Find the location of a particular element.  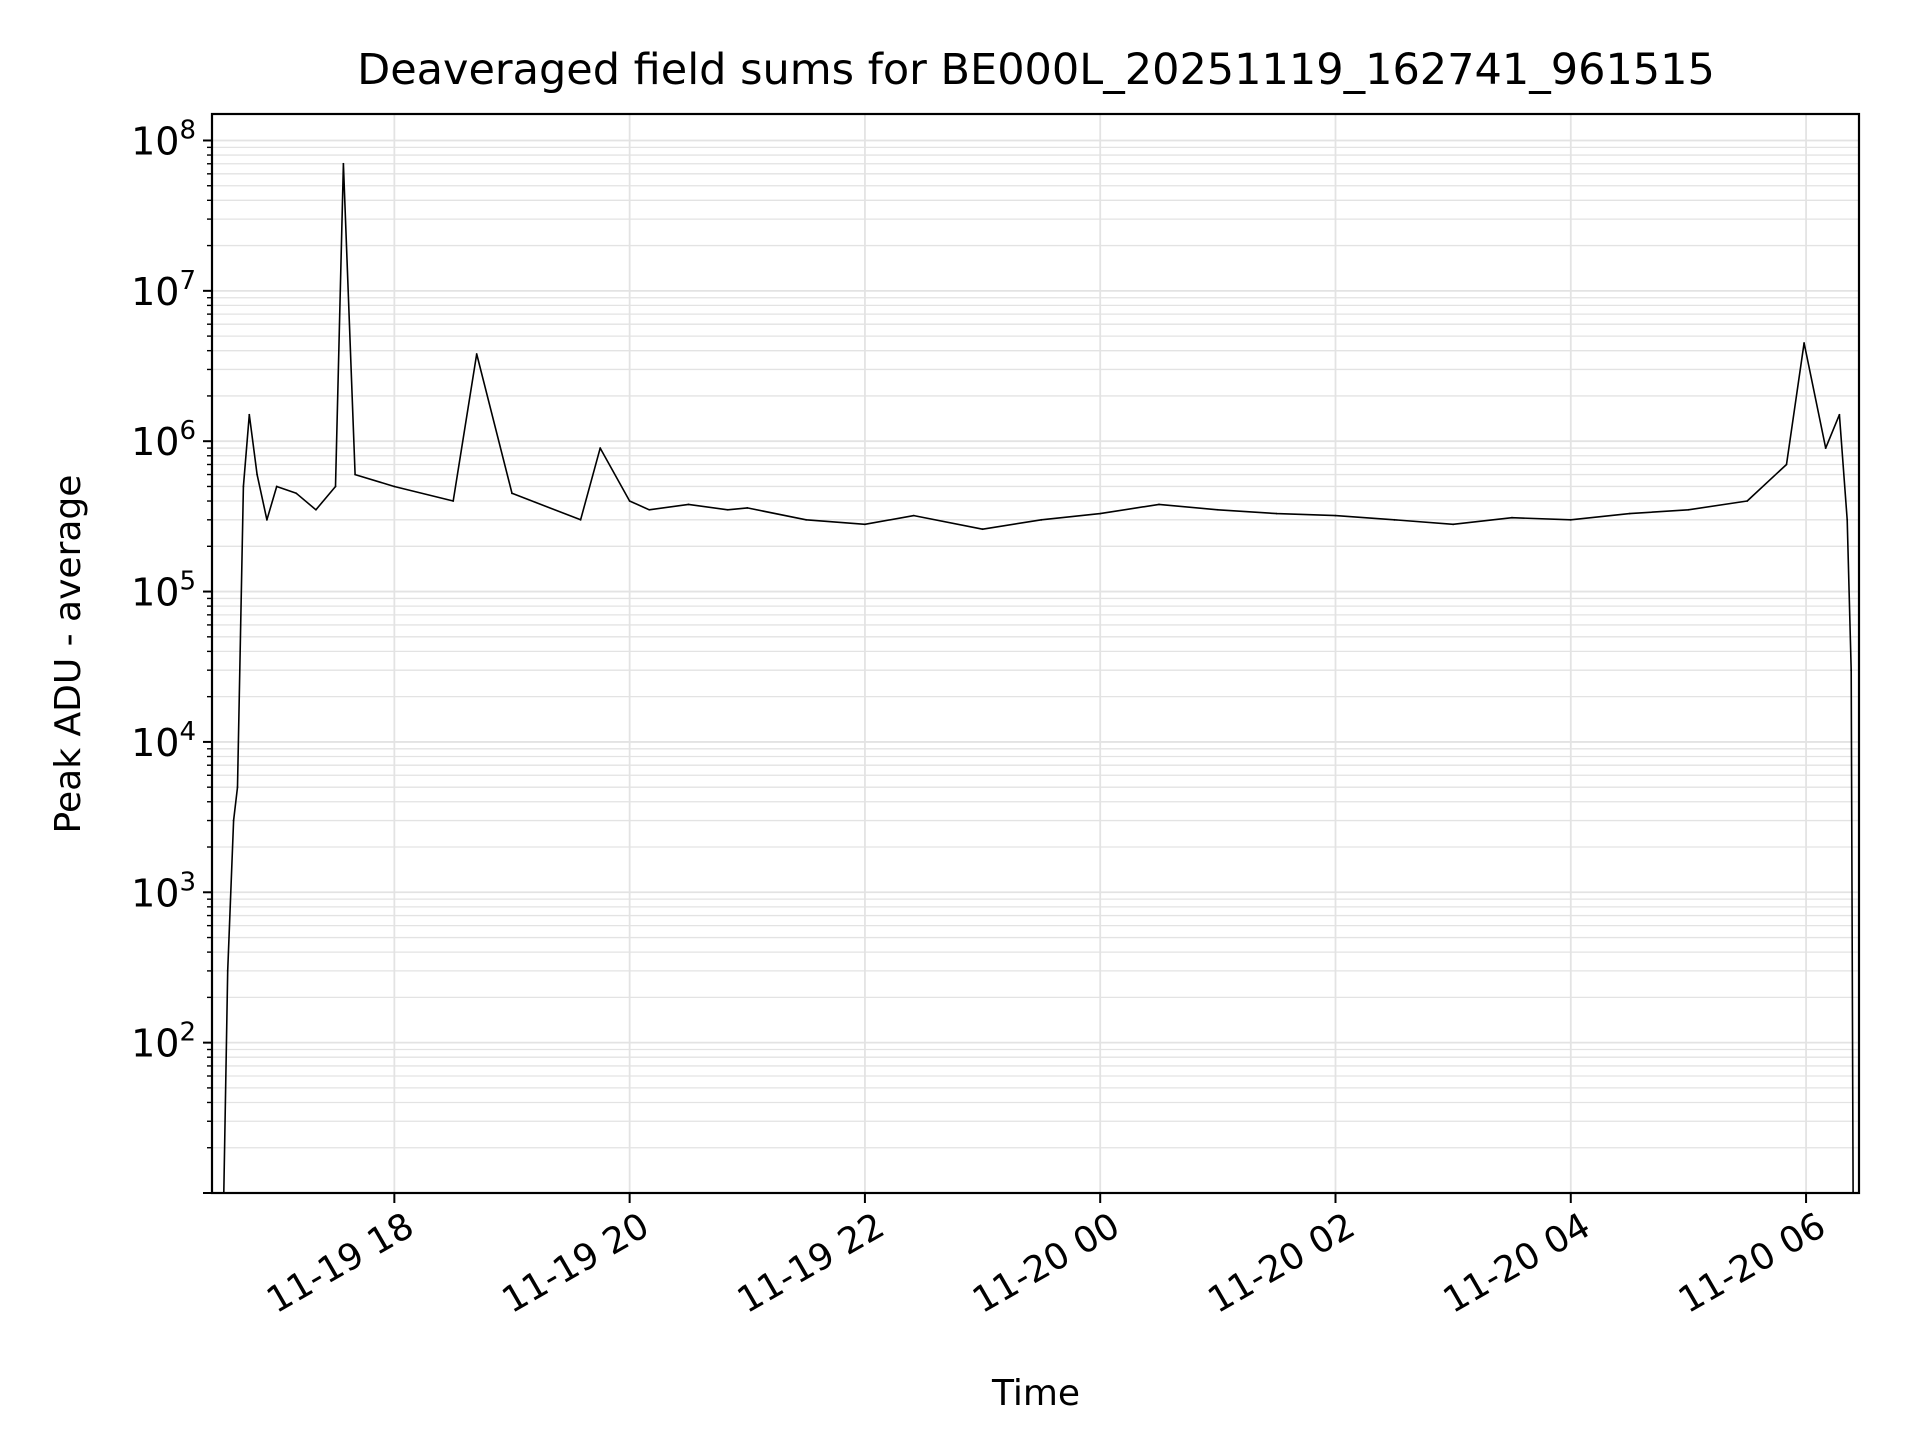

x-axis-label: Time is located at coordinates (1035, 1393).